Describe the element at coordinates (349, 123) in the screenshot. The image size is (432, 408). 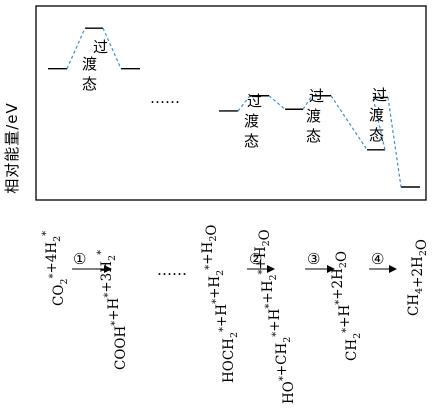
I see `connector-TS2-L4` at that location.